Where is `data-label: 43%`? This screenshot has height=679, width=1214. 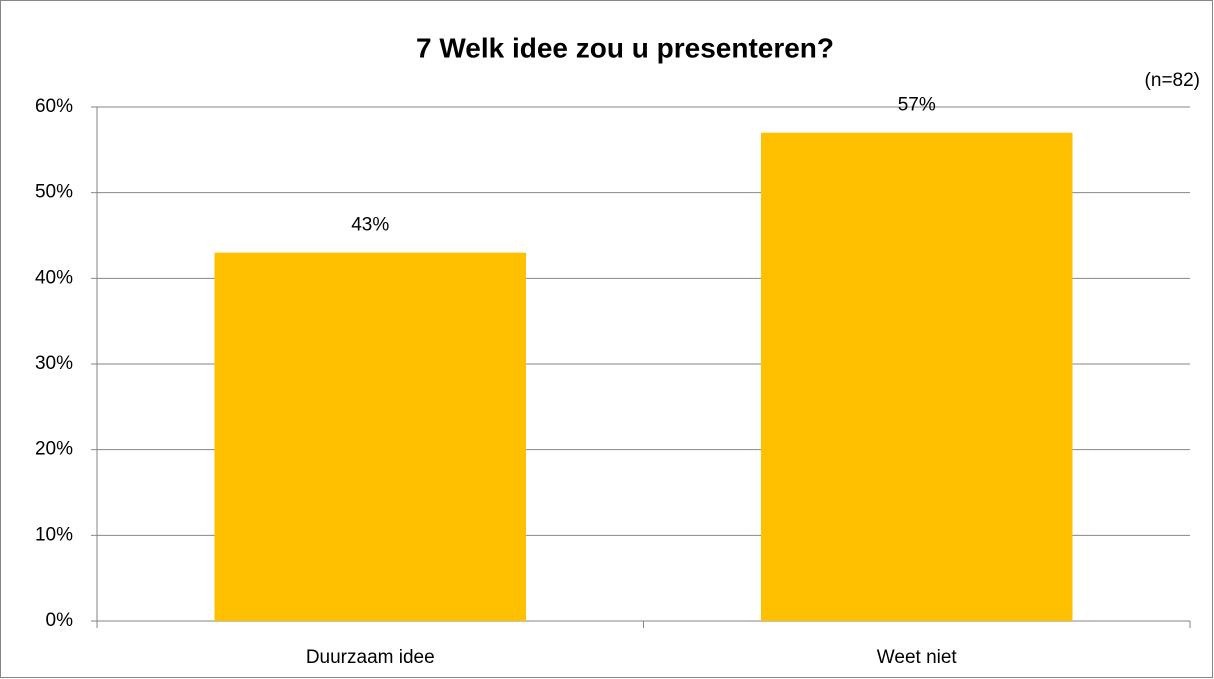
data-label: 43% is located at coordinates (370, 225).